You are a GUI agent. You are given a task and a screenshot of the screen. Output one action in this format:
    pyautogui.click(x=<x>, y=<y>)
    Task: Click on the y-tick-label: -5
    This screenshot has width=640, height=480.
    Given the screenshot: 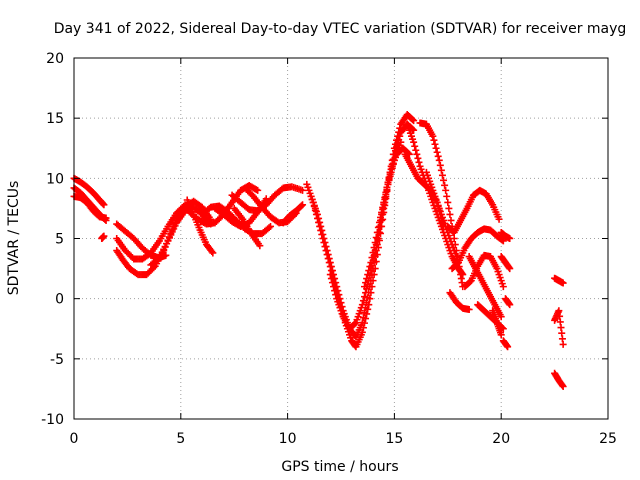 What is the action you would take?
    pyautogui.click(x=57, y=360)
    